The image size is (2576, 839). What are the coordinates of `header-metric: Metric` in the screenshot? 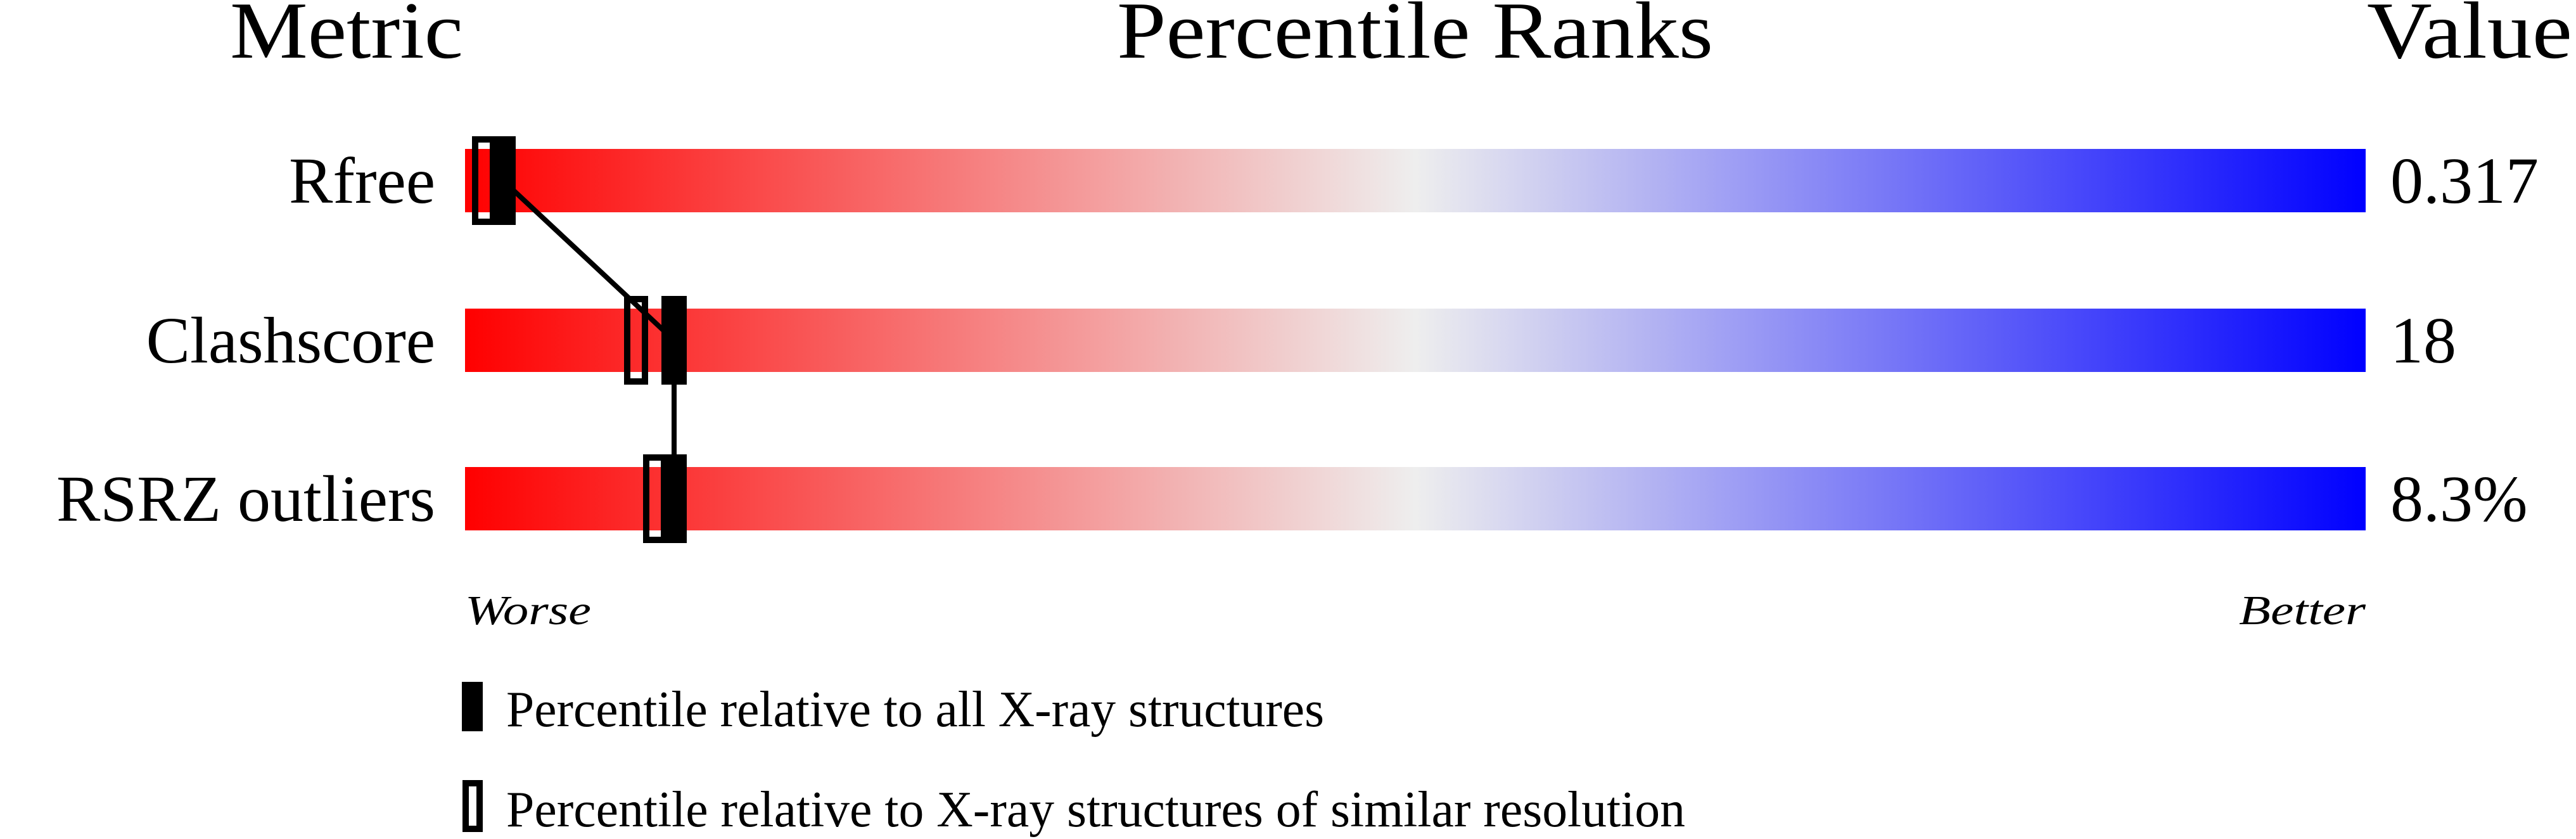 It's located at (347, 37).